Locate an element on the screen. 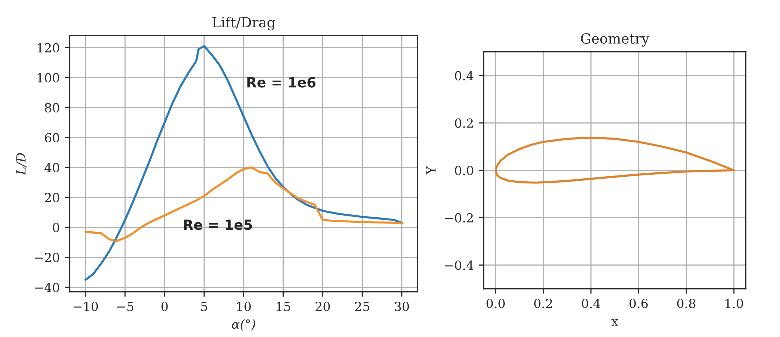  x-tick-label: 15 is located at coordinates (283, 307).